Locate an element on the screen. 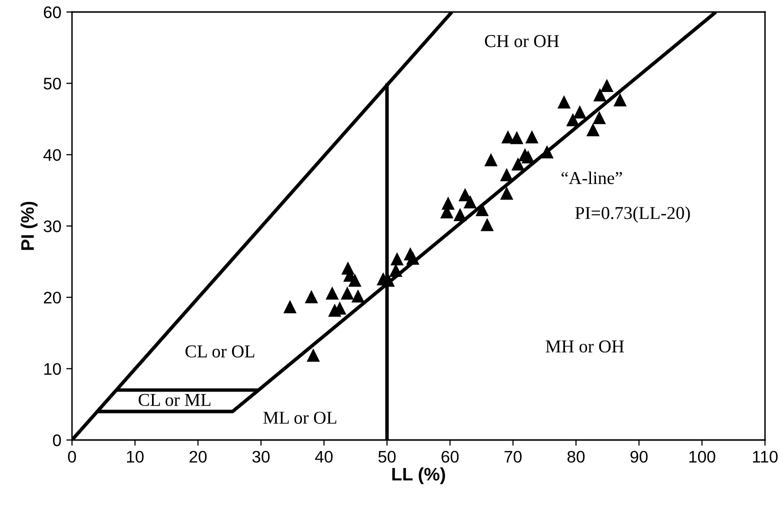 The height and width of the screenshot is (506, 784). x-tick-label: 50 is located at coordinates (387, 456).